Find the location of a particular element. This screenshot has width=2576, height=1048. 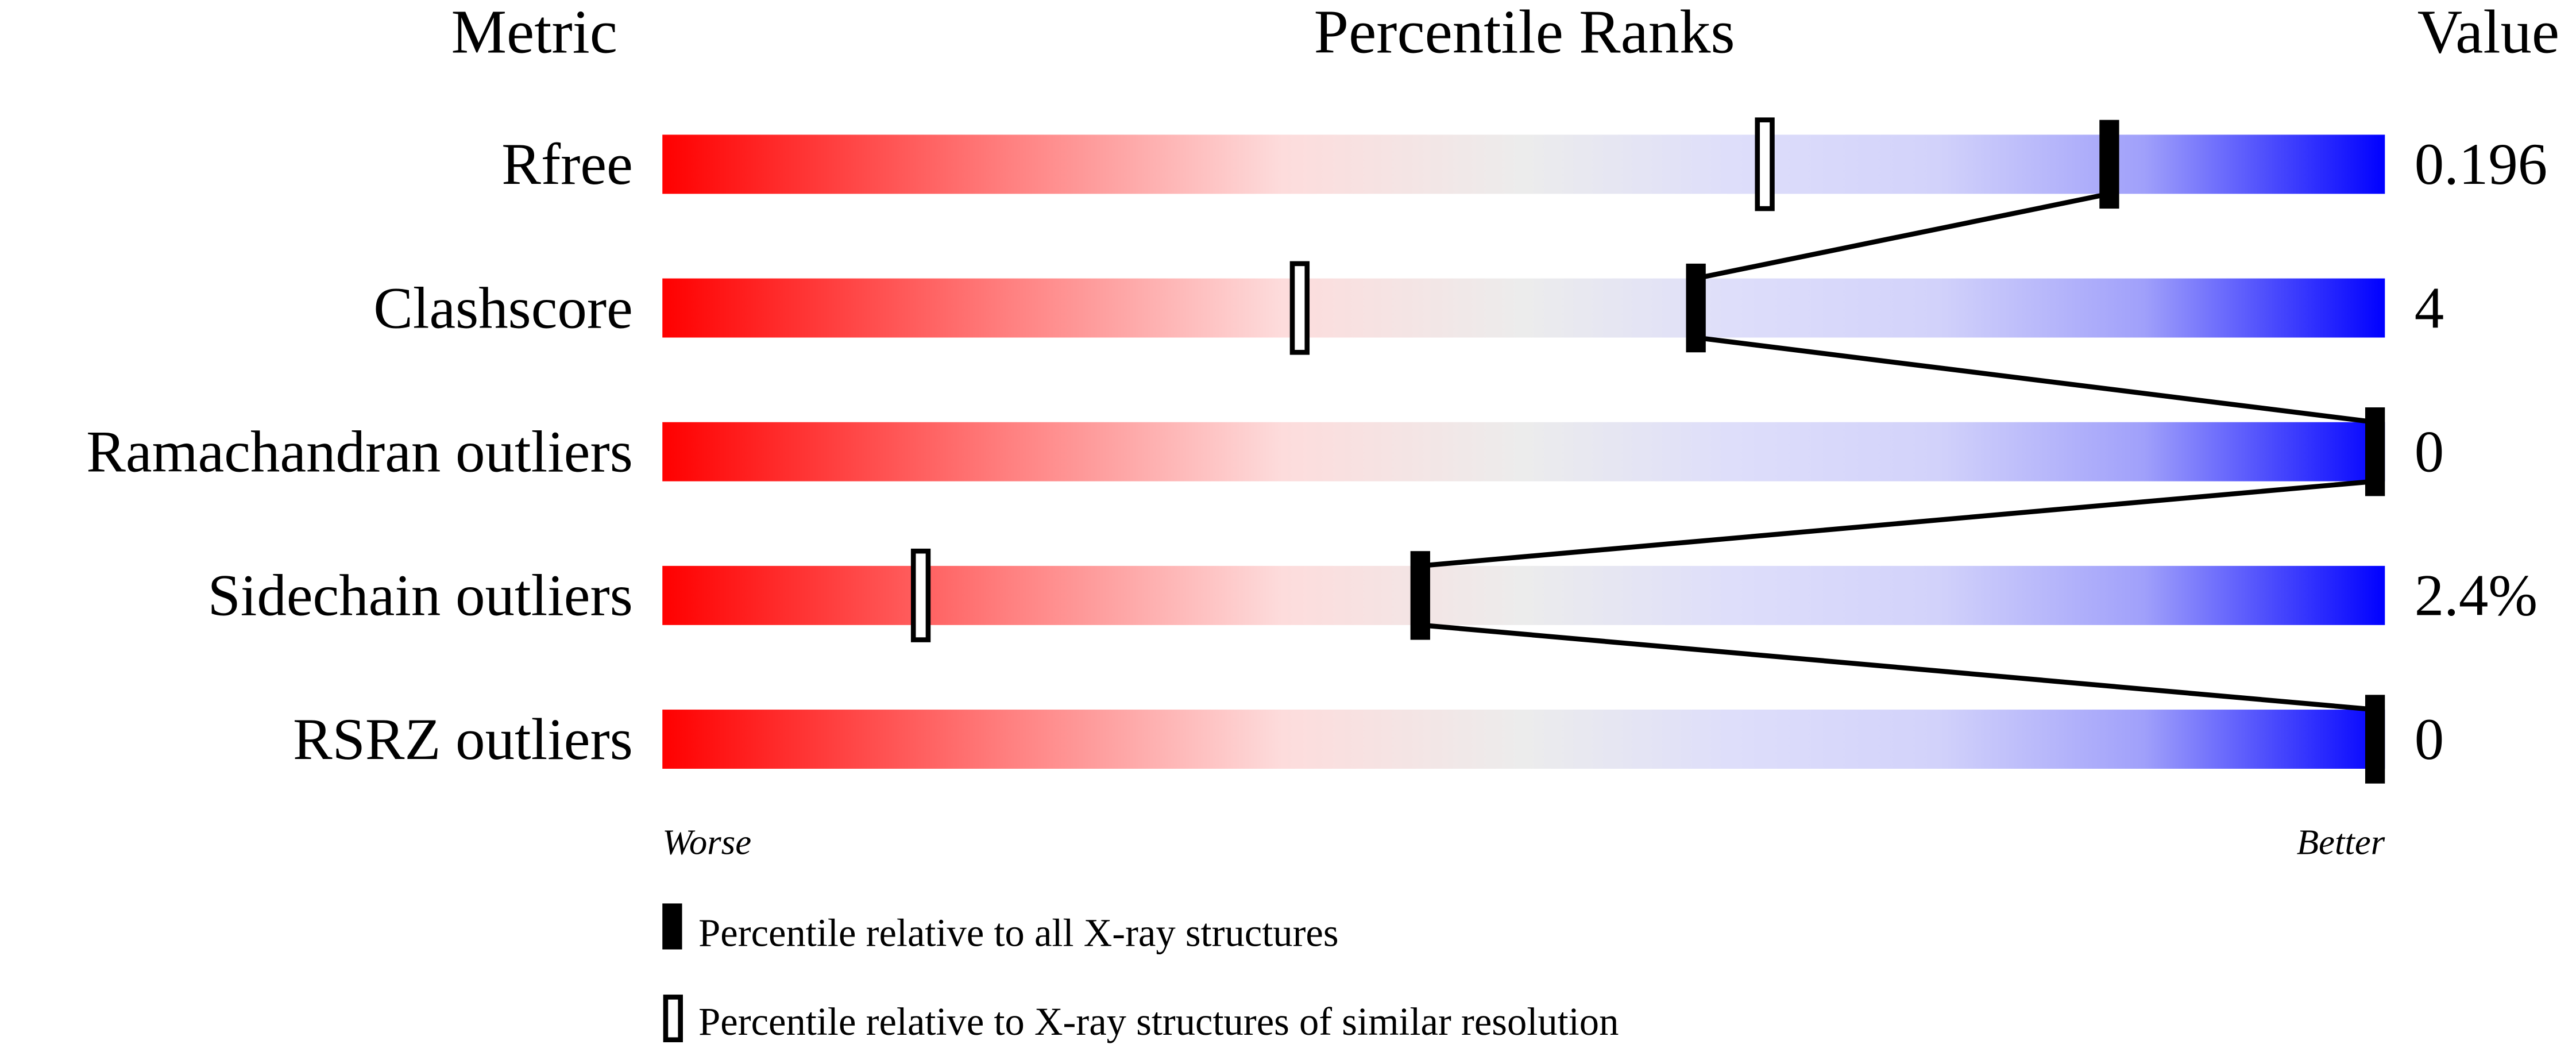

metric-value: 0.196 is located at coordinates (2481, 164).